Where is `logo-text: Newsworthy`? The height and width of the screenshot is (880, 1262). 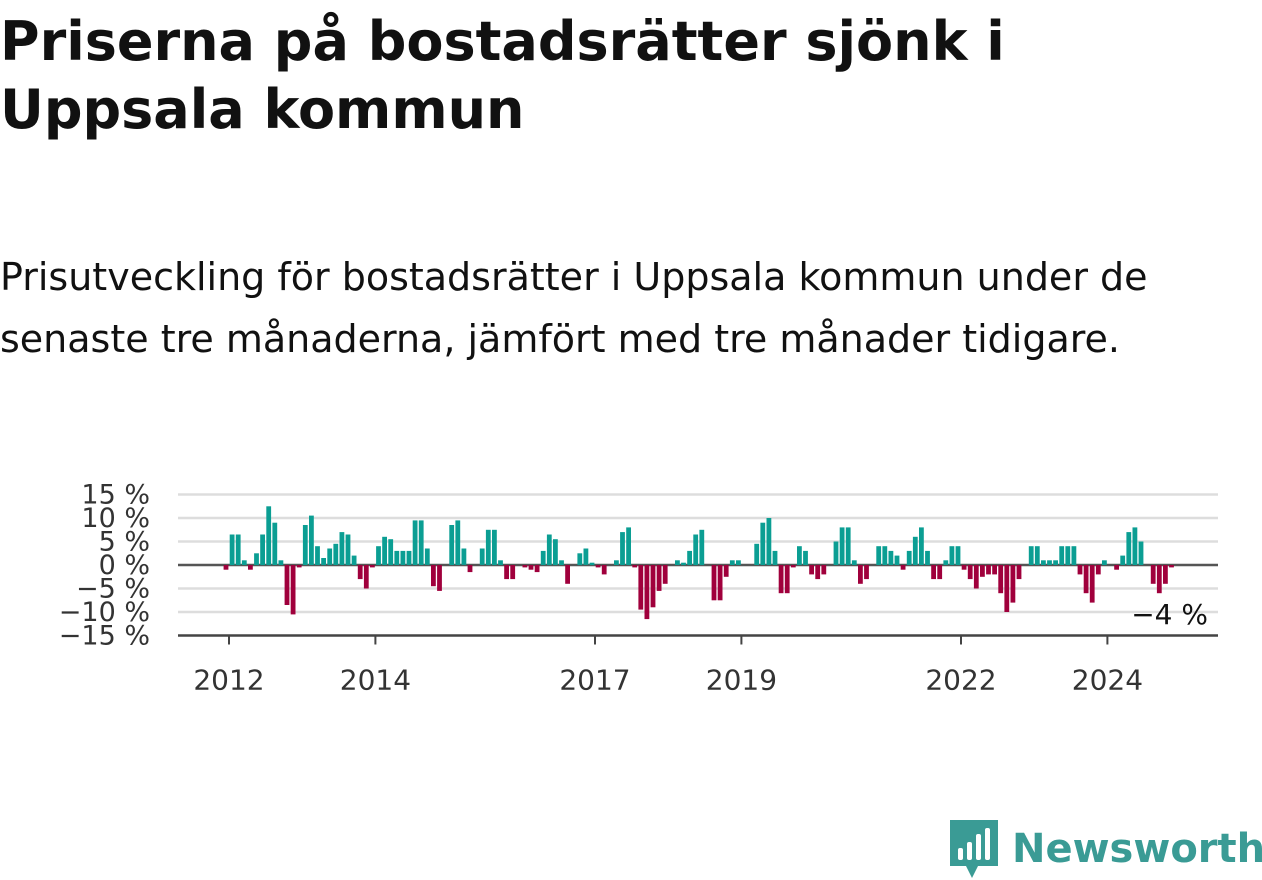
logo-text: Newsworthy is located at coordinates (1137, 849).